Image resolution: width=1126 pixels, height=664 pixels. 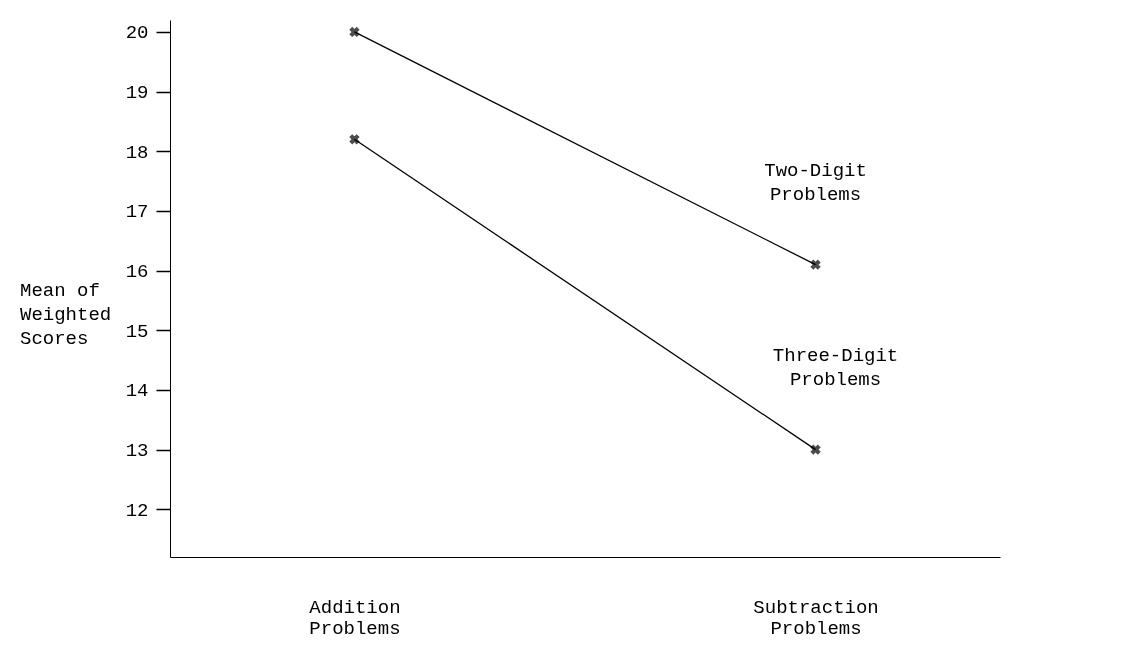 What do you see at coordinates (355, 618) in the screenshot?
I see `x-tick-label: Addition Problems` at bounding box center [355, 618].